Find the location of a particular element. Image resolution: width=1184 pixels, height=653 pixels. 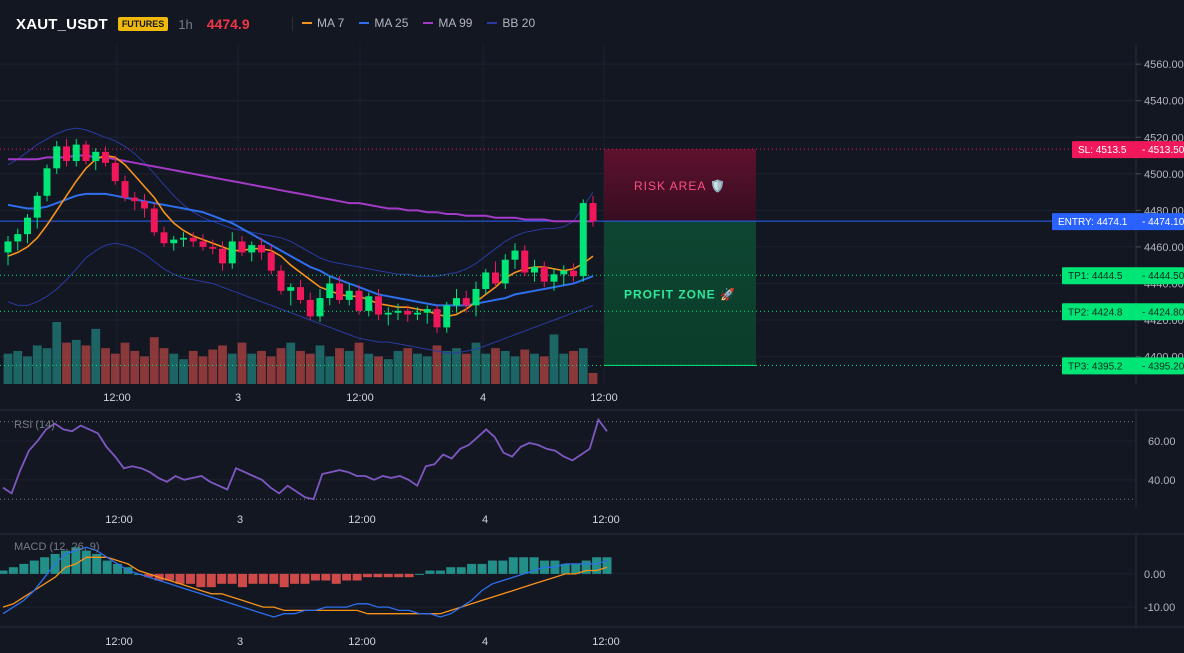

legend-ma99-swatch is located at coordinates (428, 23).